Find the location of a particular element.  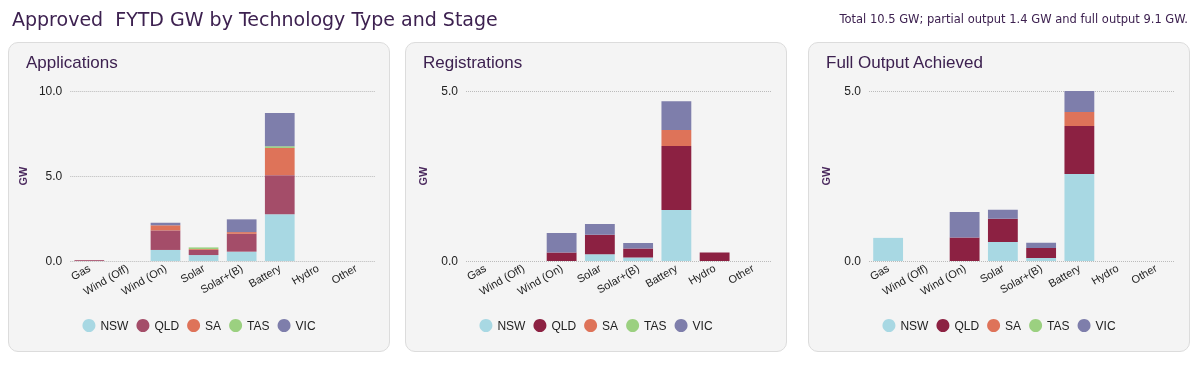

chart-title: Applications is located at coordinates (72, 62).